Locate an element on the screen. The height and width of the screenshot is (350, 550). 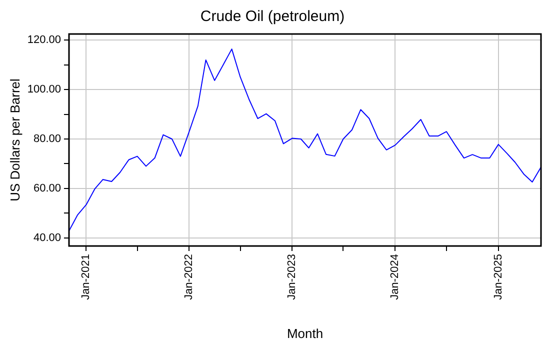
x-tick-label: Jan-2024 is located at coordinates (395, 277).